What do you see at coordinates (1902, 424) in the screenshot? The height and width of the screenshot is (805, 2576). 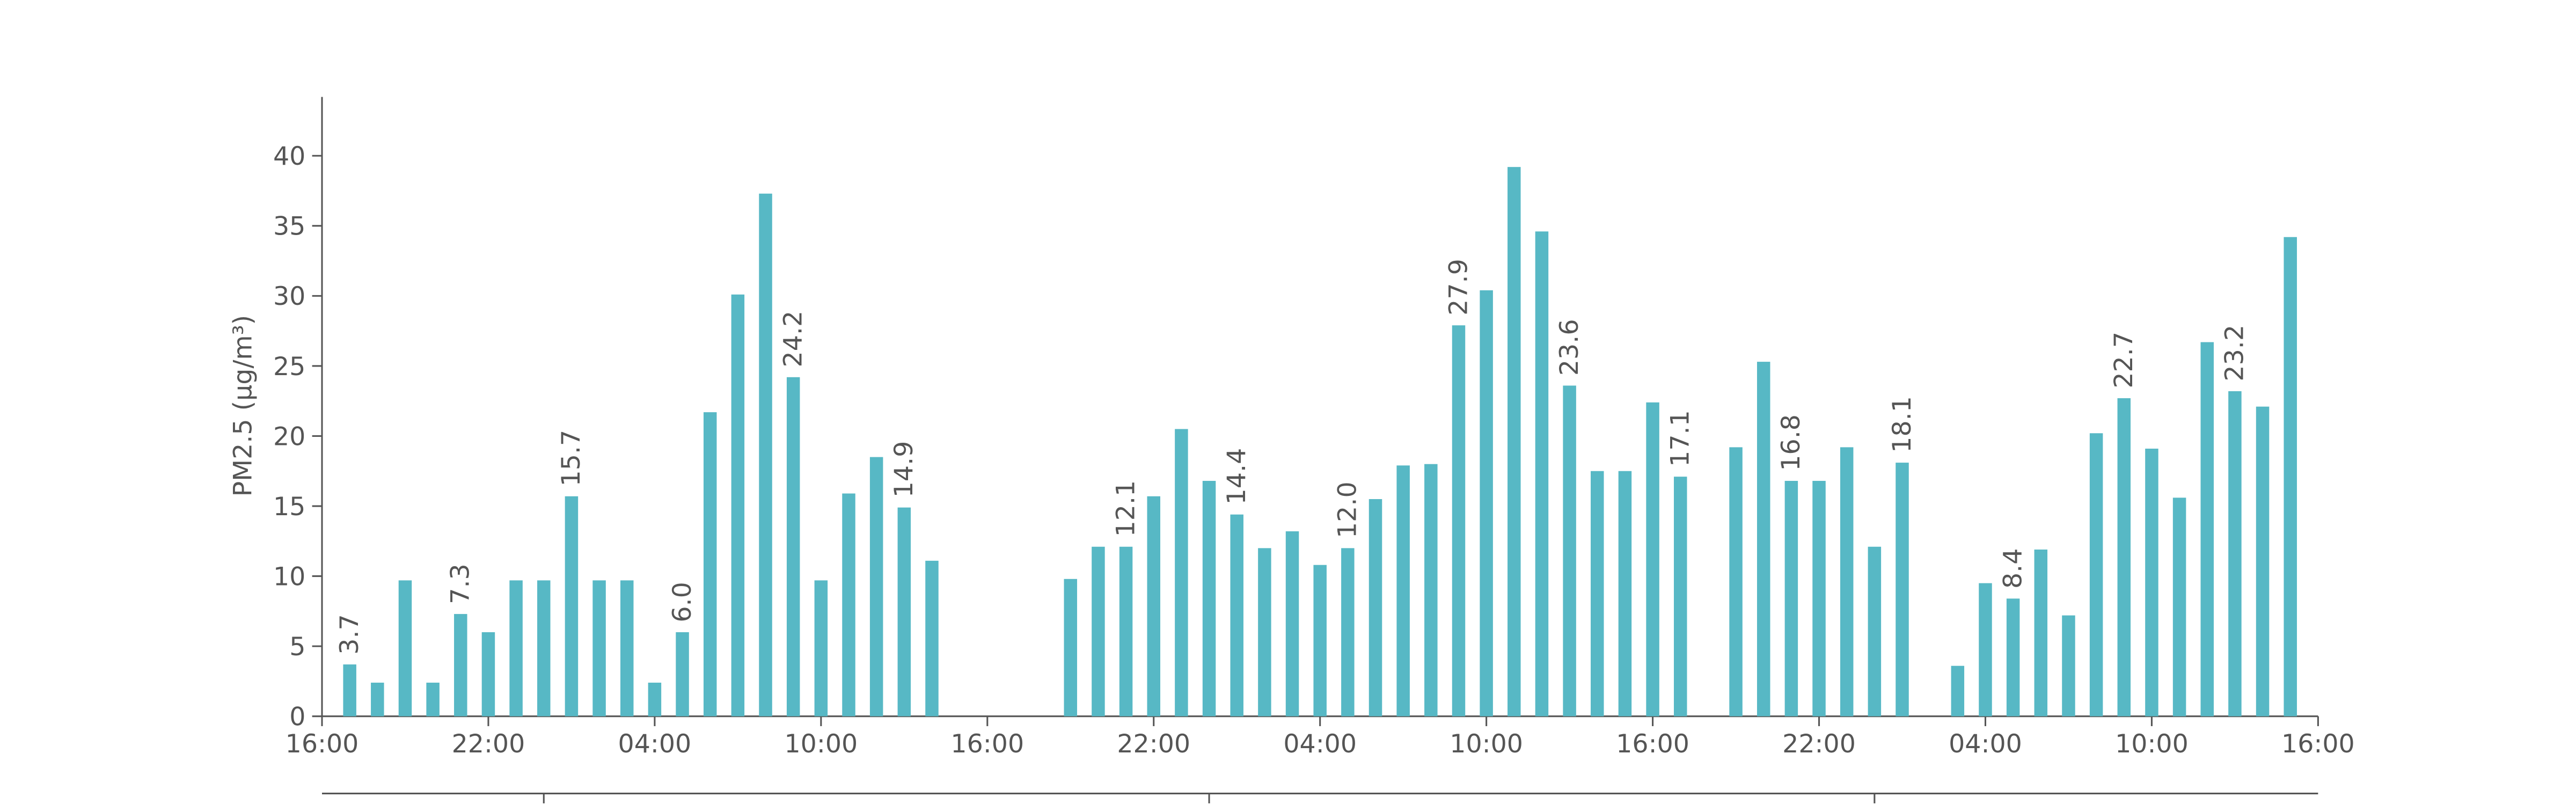 I see `value-label: 18.1` at bounding box center [1902, 424].